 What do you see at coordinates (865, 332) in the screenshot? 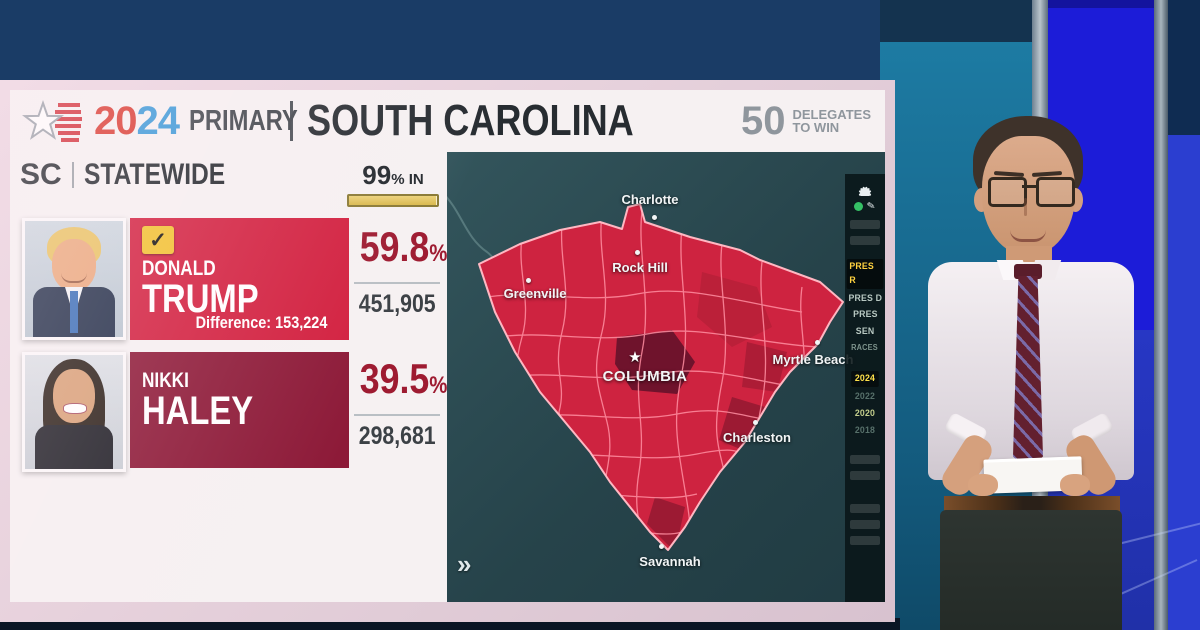
I see `sidebar-item-sen: SEN` at bounding box center [865, 332].